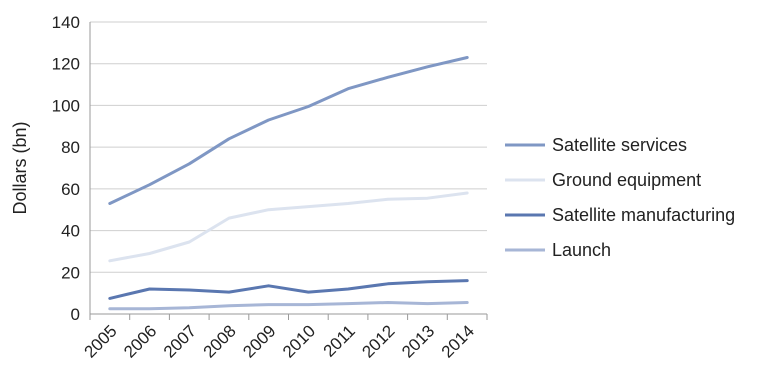 The image size is (771, 377). Describe the element at coordinates (66, 22) in the screenshot. I see `y-tick-label-140: 140` at that location.